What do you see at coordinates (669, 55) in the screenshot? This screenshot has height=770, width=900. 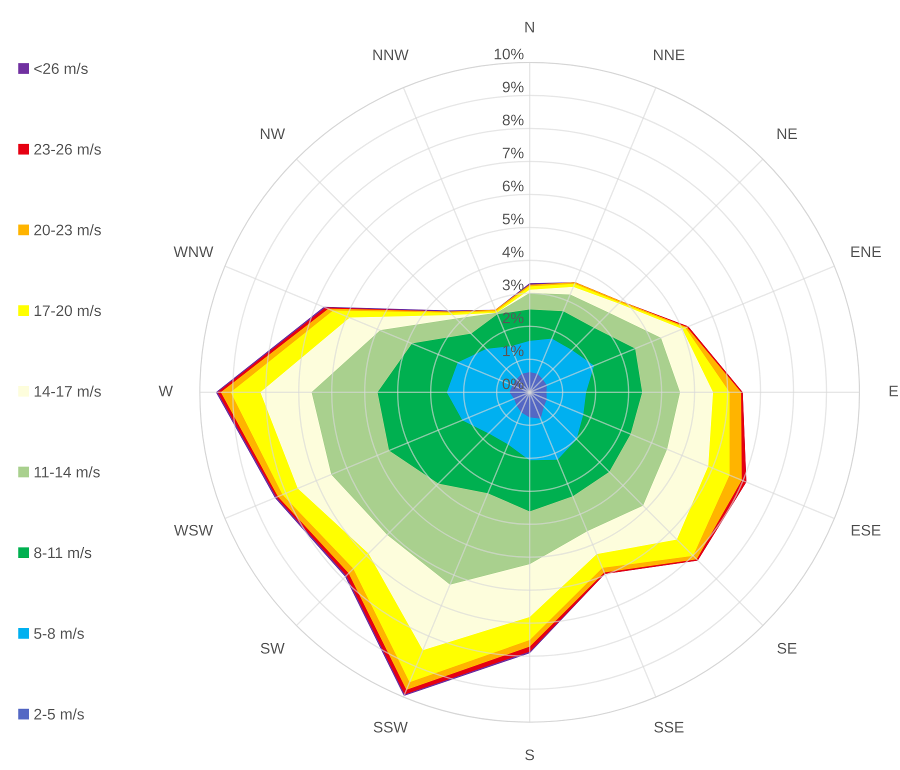 I see `spoke-label: NNE` at bounding box center [669, 55].